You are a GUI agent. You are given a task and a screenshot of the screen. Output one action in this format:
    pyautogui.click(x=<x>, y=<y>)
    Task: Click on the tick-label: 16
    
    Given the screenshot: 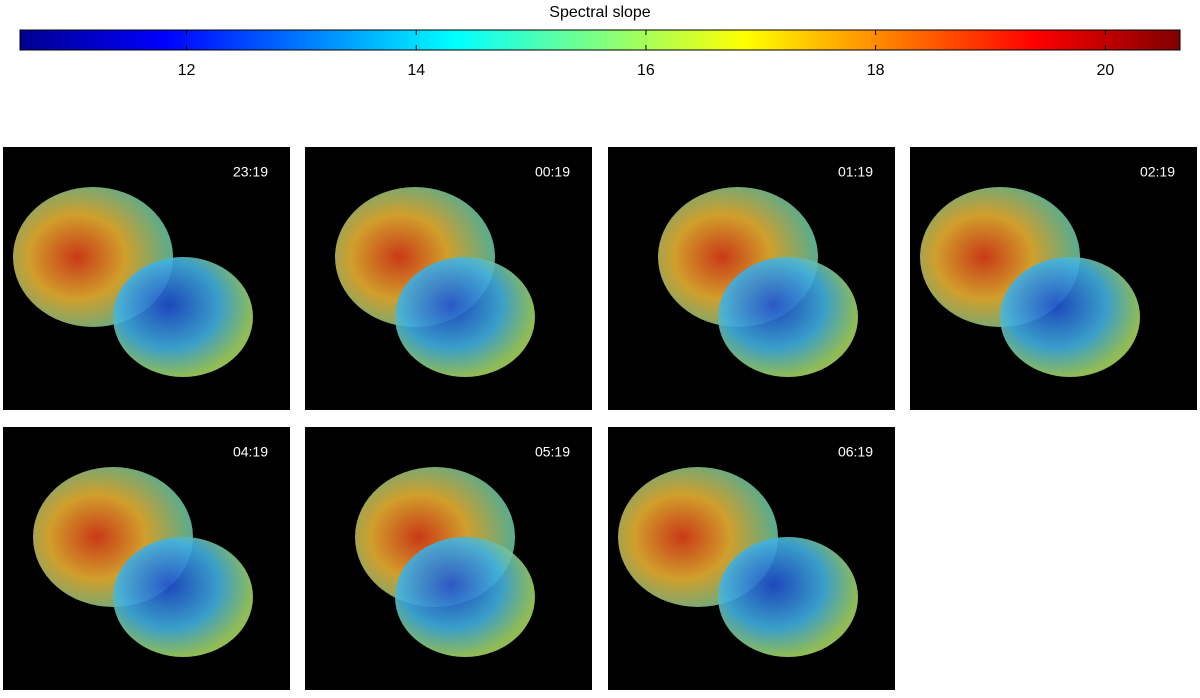 What is the action you would take?
    pyautogui.click(x=646, y=70)
    